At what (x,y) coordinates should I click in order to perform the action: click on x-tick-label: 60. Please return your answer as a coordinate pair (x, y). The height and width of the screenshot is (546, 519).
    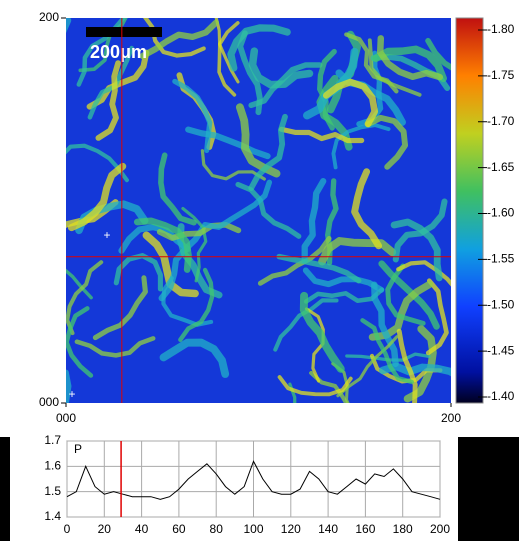
    Looking at the image, I should click on (179, 529).